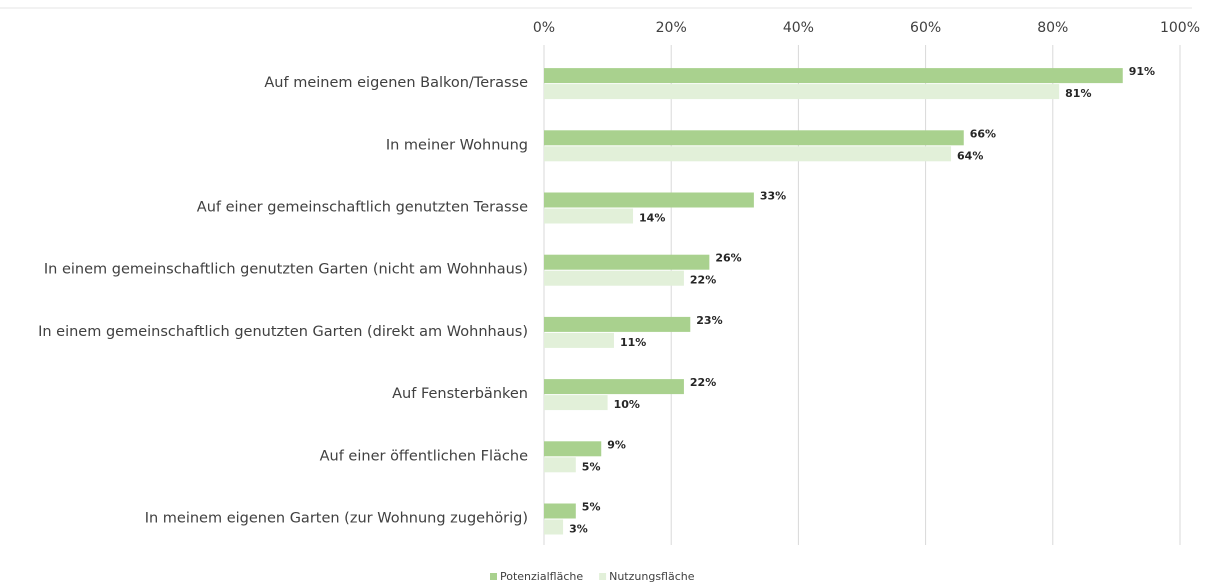  Describe the element at coordinates (457, 145) in the screenshot. I see `category-label: In meiner Wohnung` at that location.